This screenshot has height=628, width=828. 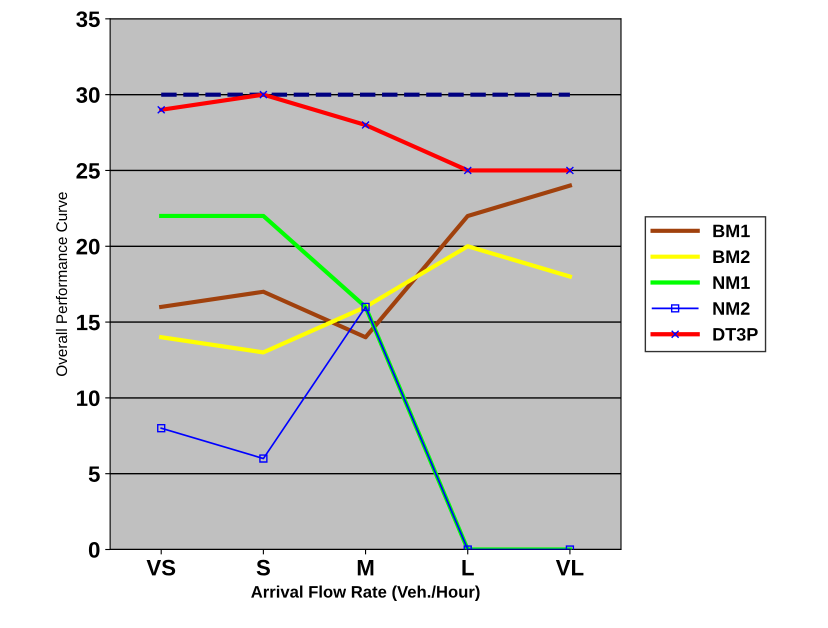 I want to click on x-tick-label: M, so click(x=366, y=568).